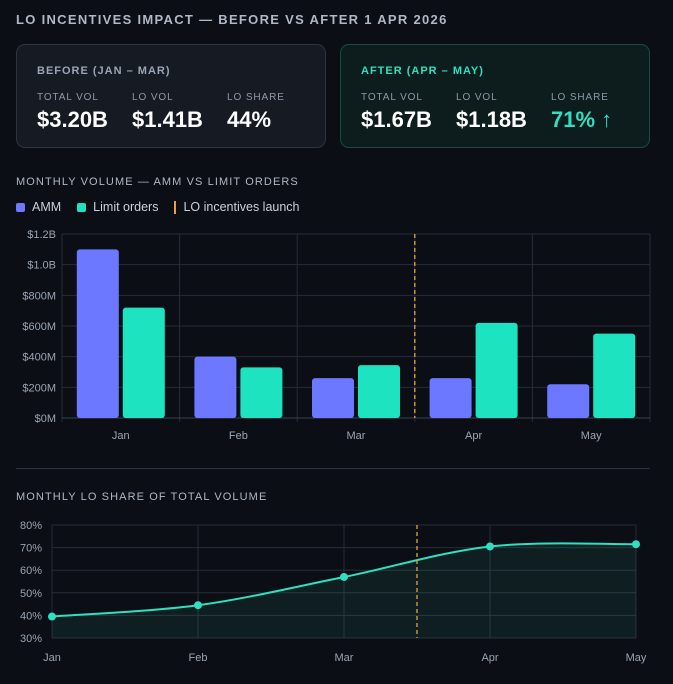 The height and width of the screenshot is (684, 673). What do you see at coordinates (72, 119) in the screenshot?
I see `stat-value: $3.20B` at bounding box center [72, 119].